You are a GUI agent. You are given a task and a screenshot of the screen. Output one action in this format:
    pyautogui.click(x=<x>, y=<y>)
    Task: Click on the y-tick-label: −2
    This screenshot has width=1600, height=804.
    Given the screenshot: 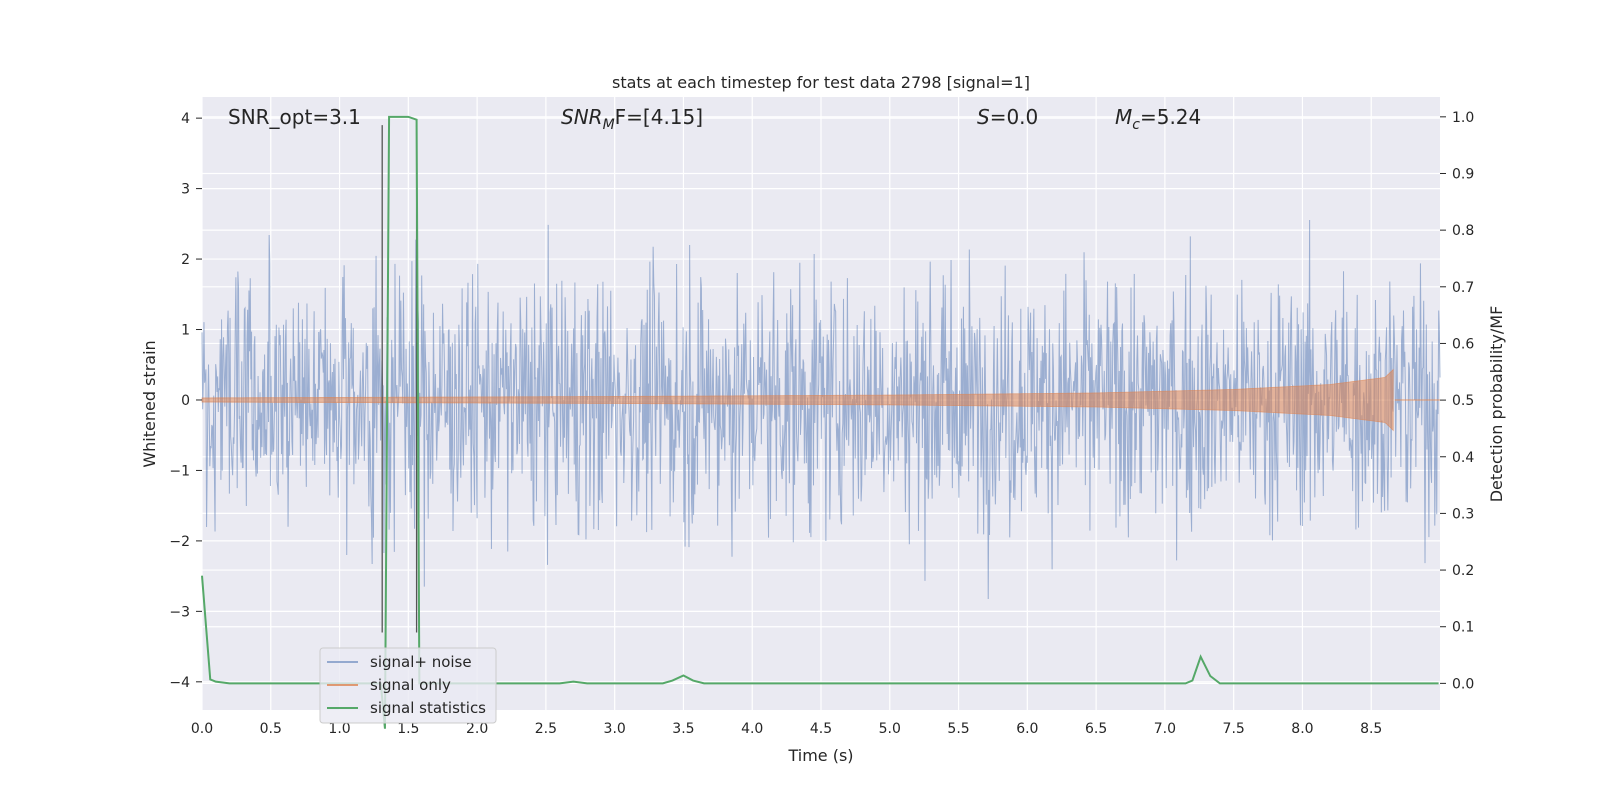 What is the action you would take?
    pyautogui.click(x=179, y=542)
    